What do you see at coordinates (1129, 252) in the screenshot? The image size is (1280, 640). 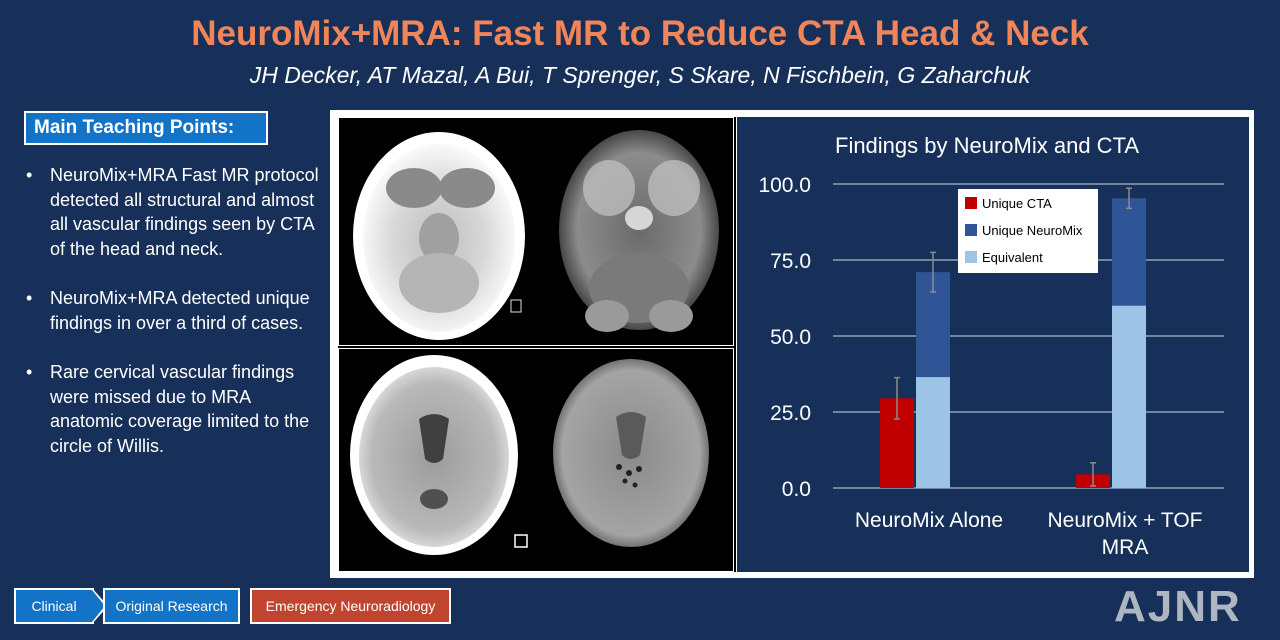 I see `bar-unique-neuromix` at bounding box center [1129, 252].